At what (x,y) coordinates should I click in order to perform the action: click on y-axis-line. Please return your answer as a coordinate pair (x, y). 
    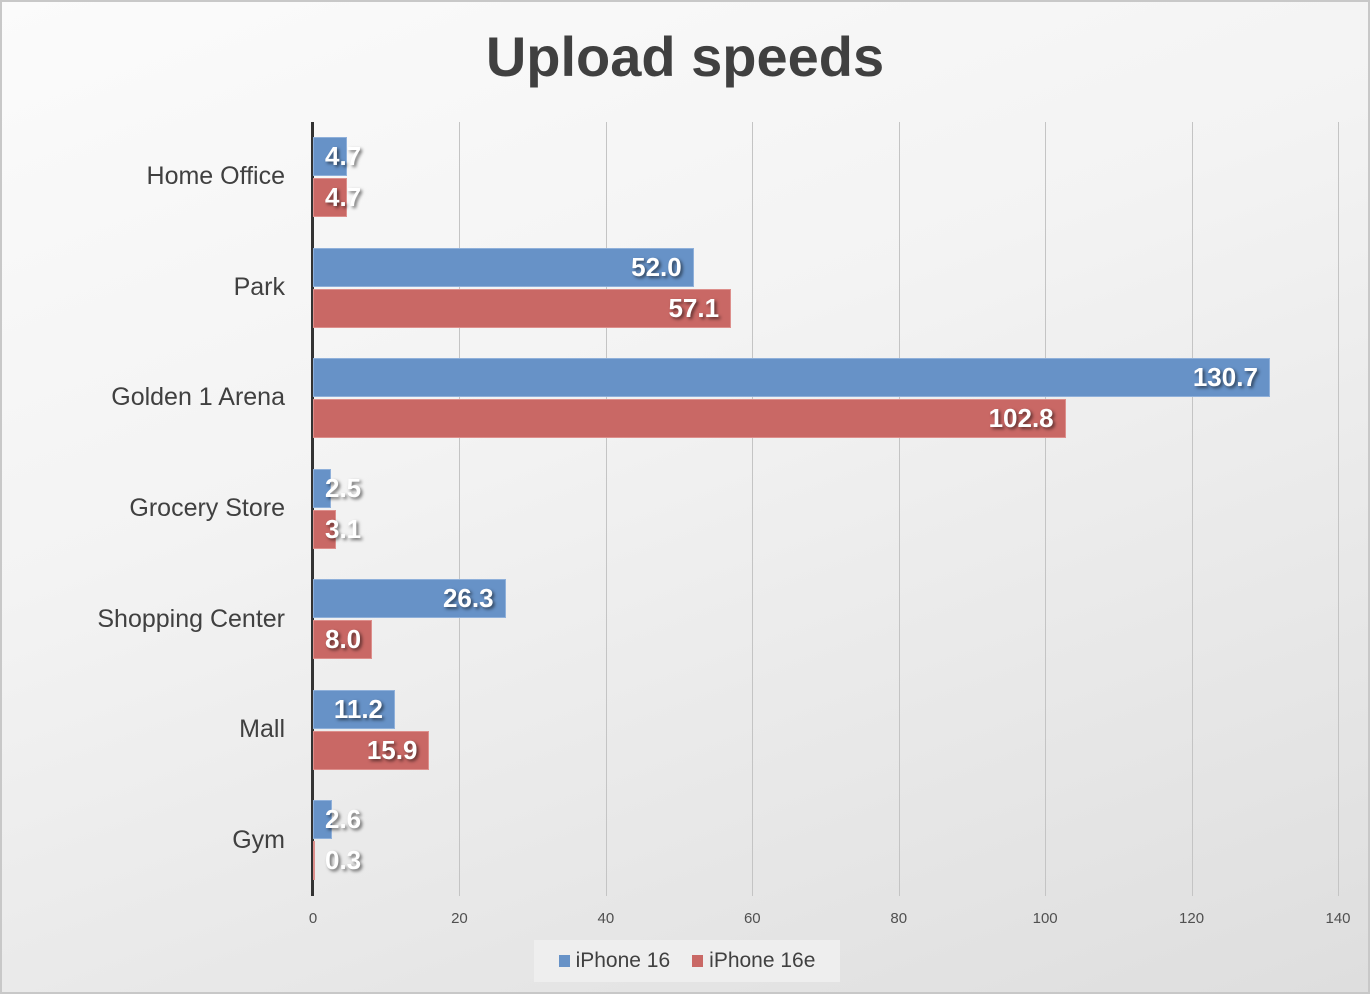
    Looking at the image, I should click on (312, 509).